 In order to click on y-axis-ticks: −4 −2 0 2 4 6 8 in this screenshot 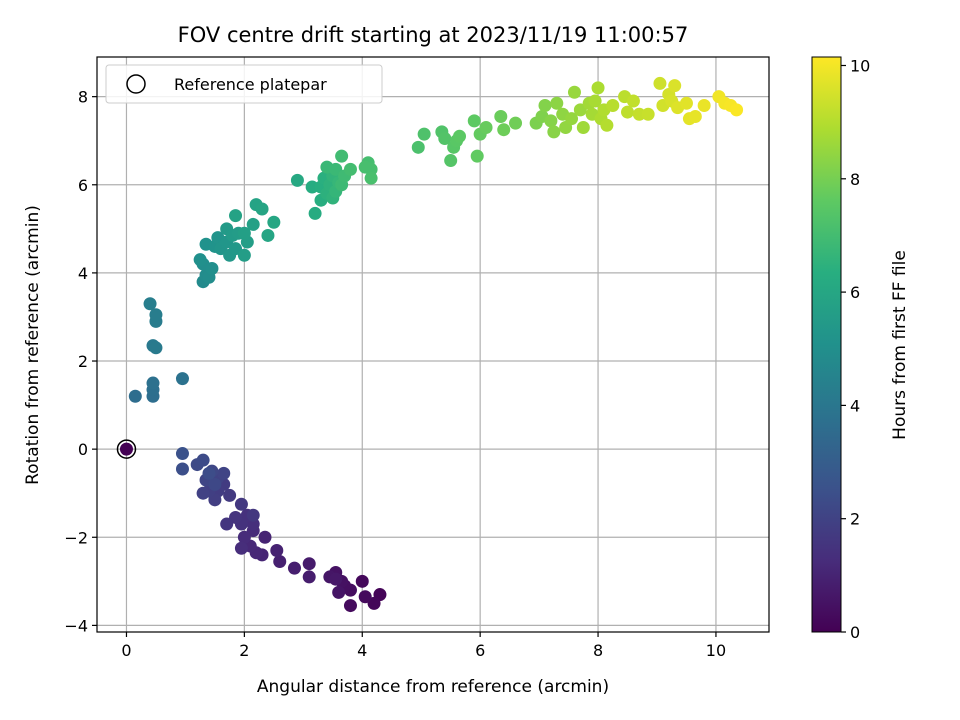, I will do `click(80, 361)`.